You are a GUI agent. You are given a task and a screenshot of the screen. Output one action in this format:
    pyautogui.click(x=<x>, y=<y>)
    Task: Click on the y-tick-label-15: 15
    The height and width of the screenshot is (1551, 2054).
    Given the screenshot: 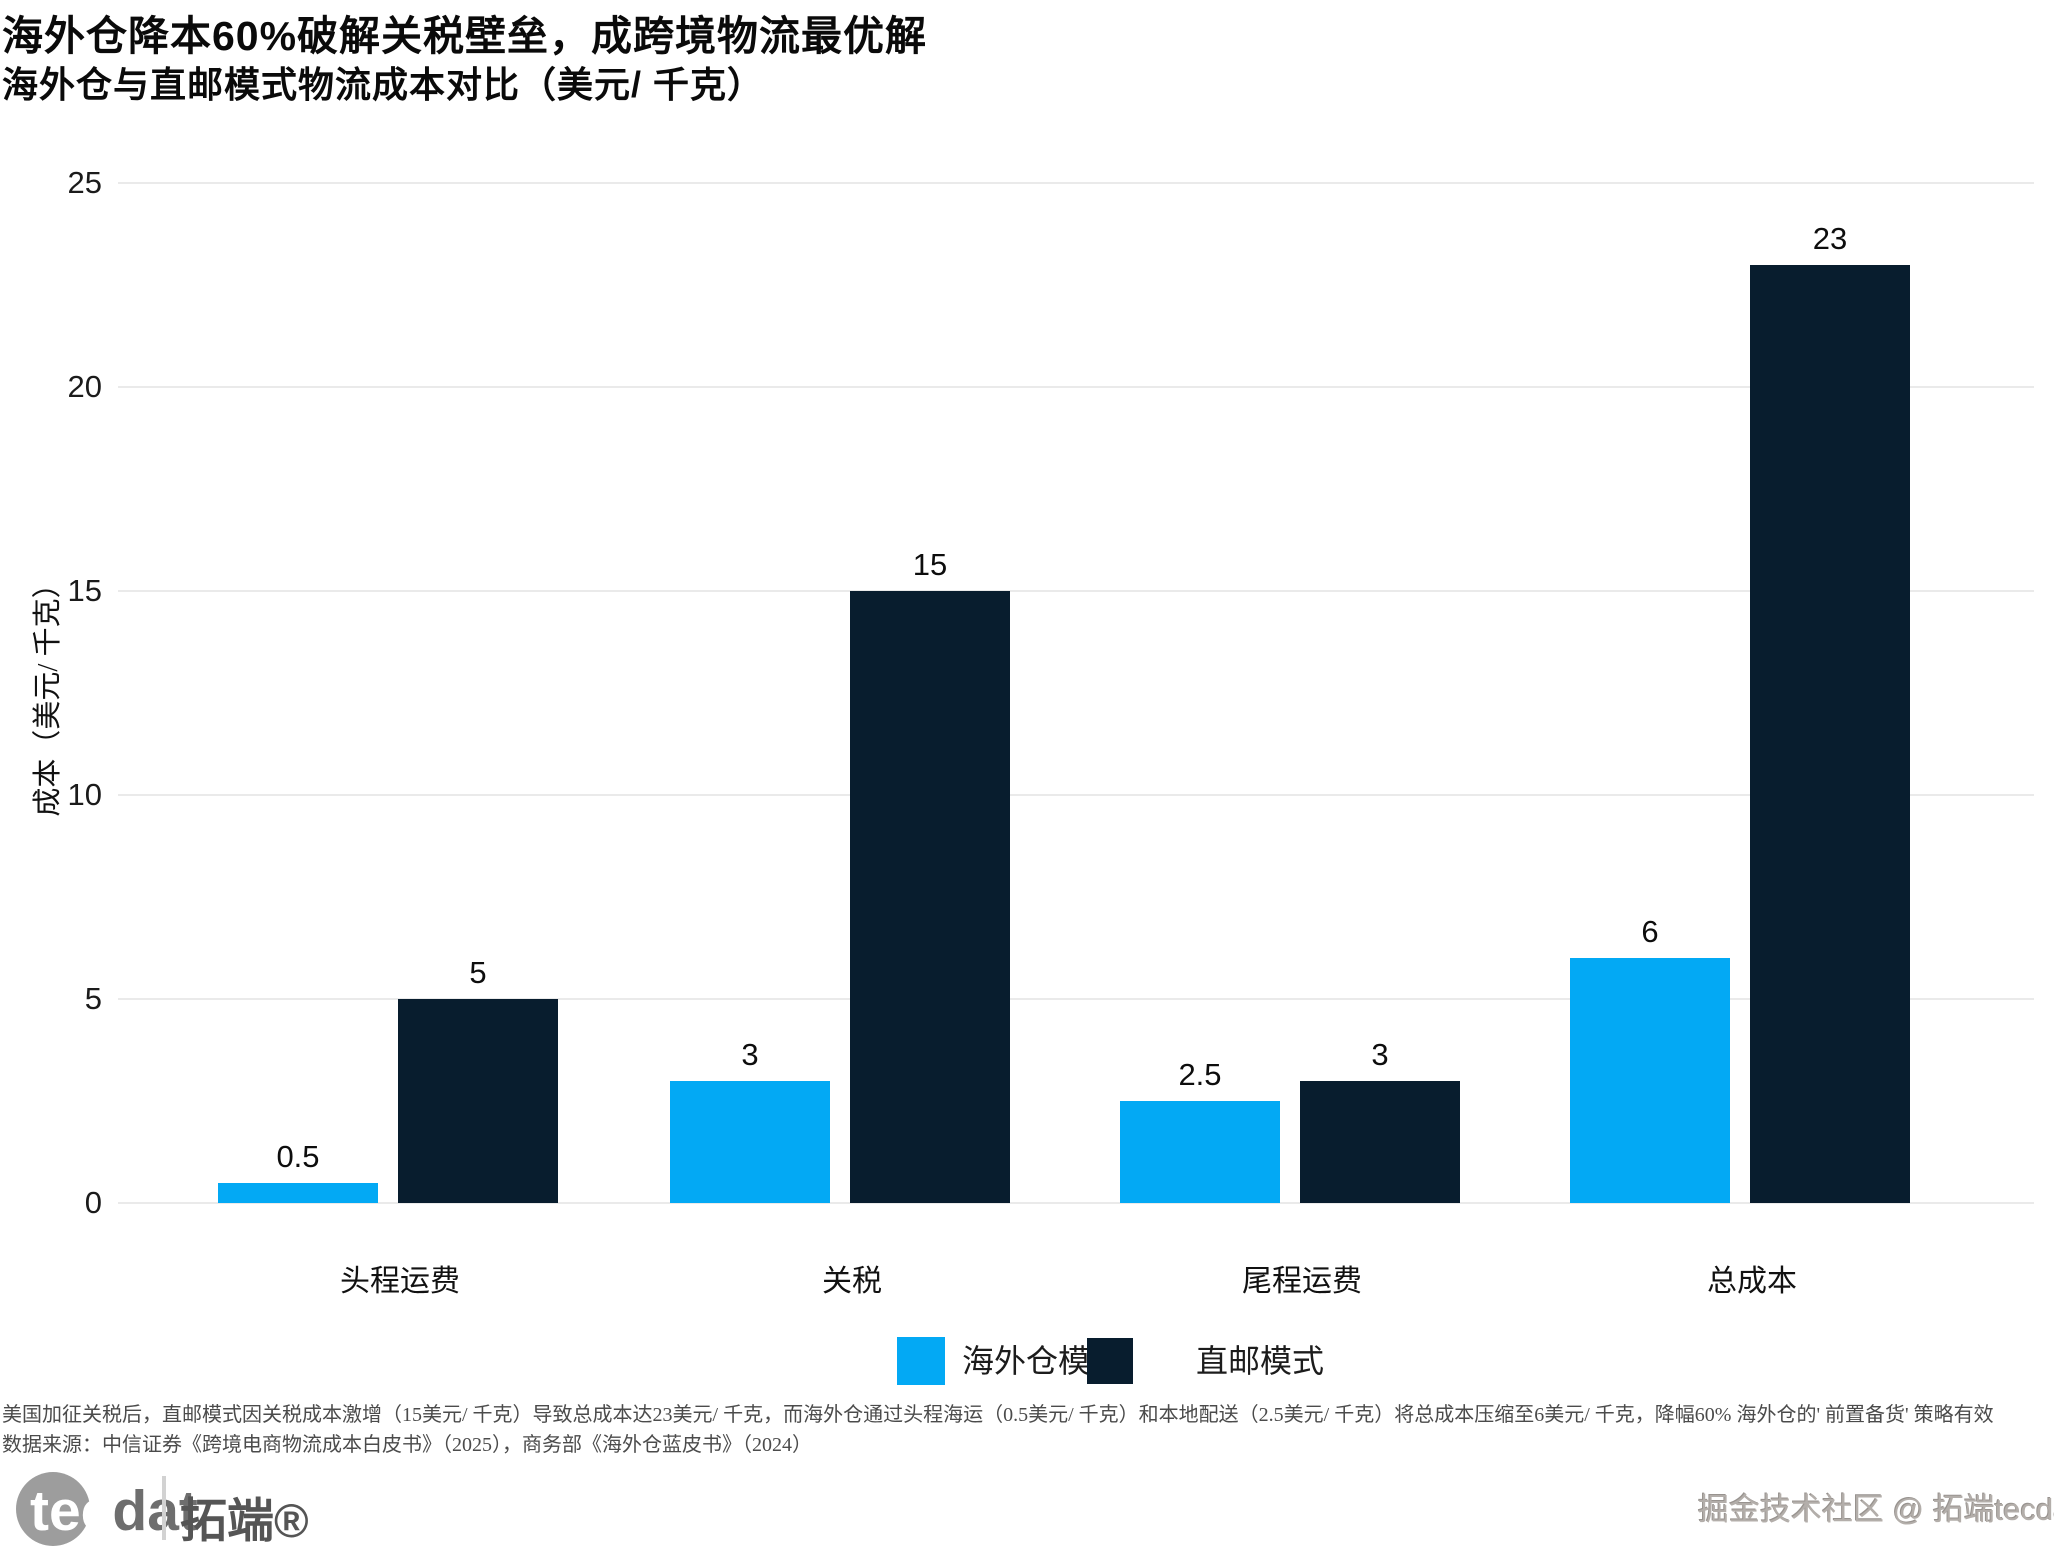 What is the action you would take?
    pyautogui.click(x=84, y=590)
    